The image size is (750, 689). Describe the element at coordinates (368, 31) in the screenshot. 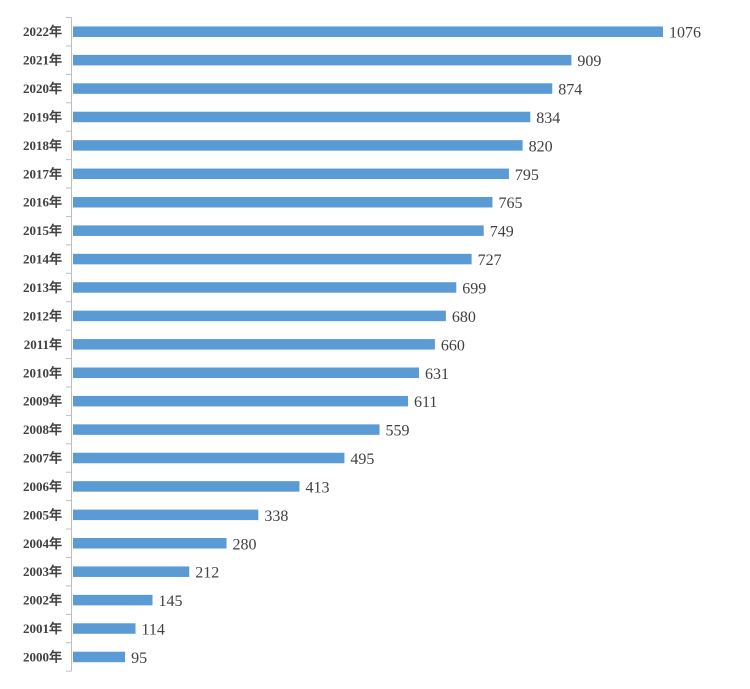

I see `bar-2022年` at that location.